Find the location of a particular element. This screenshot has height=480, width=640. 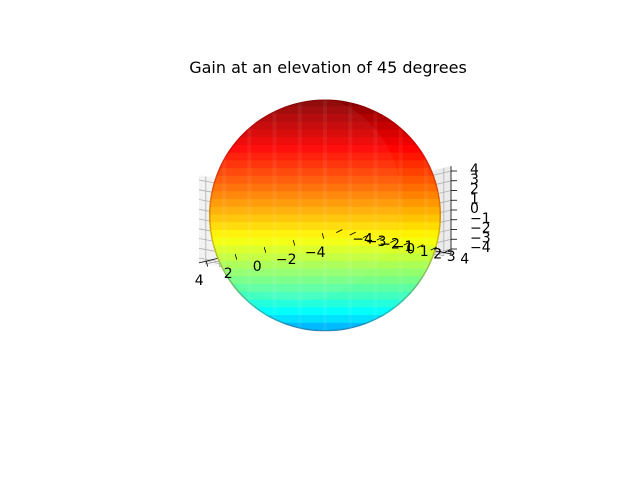

z-tick-label: 3 is located at coordinates (474, 180).